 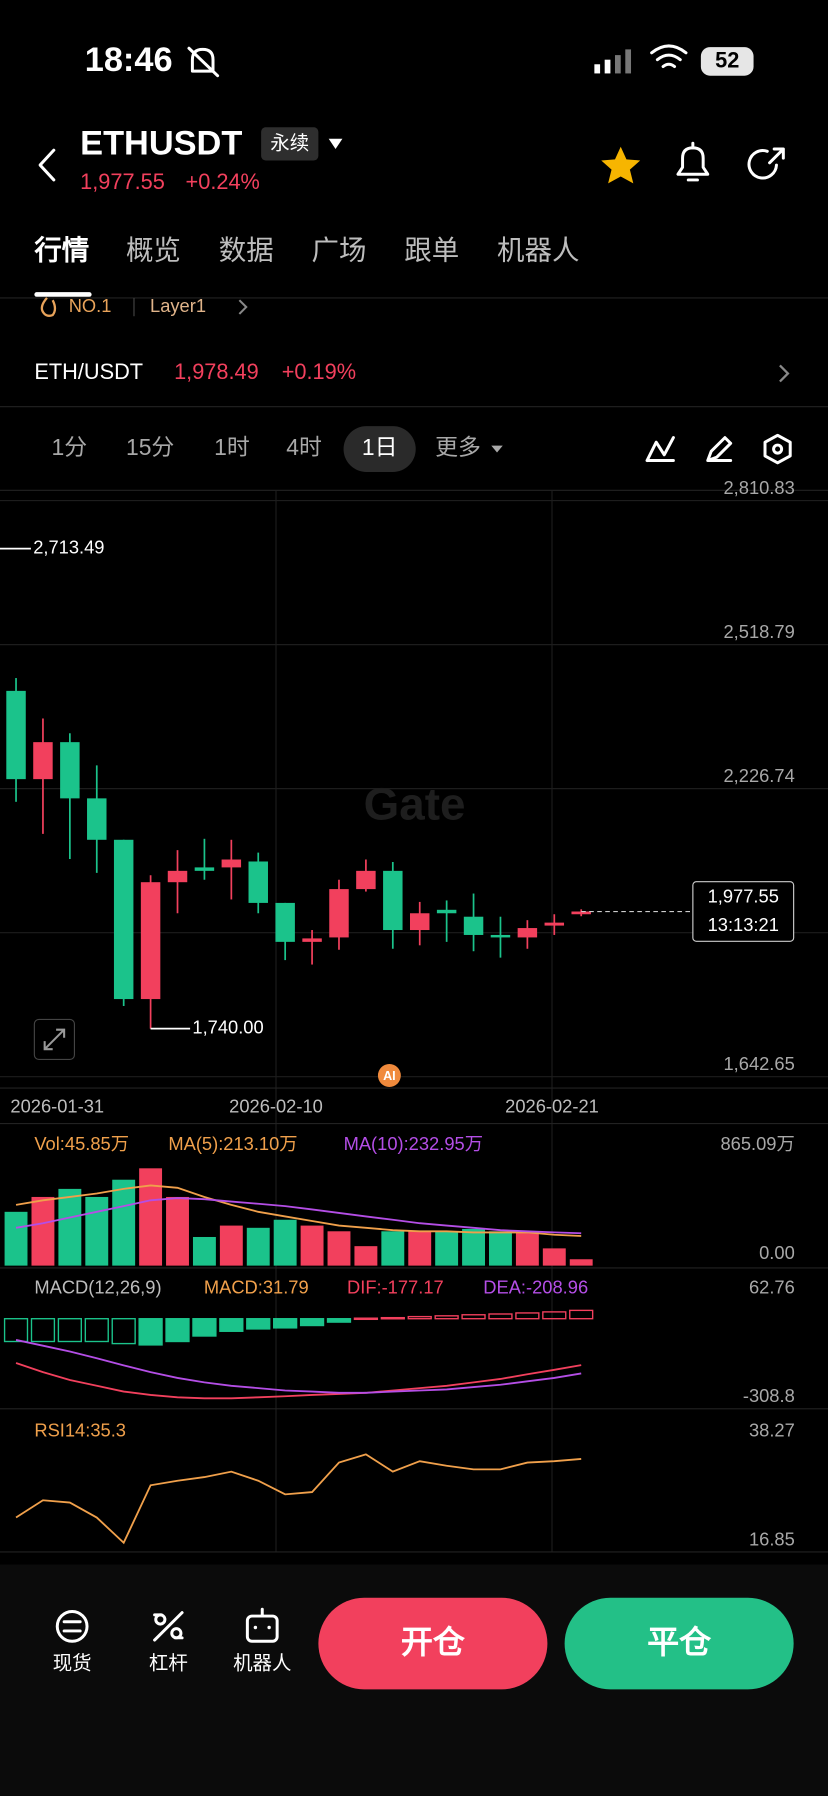 I want to click on tab: 跟单, so click(x=431, y=249).